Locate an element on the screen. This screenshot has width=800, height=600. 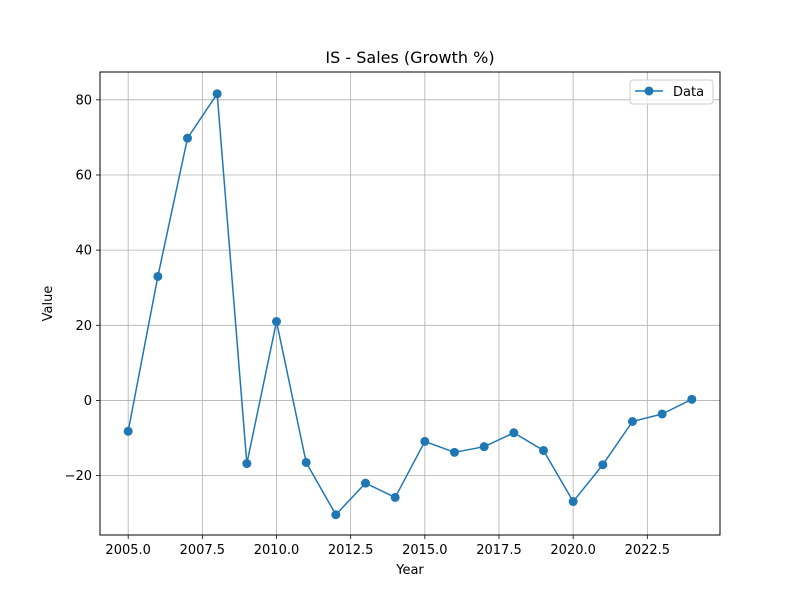
legend-box is located at coordinates (671, 92).